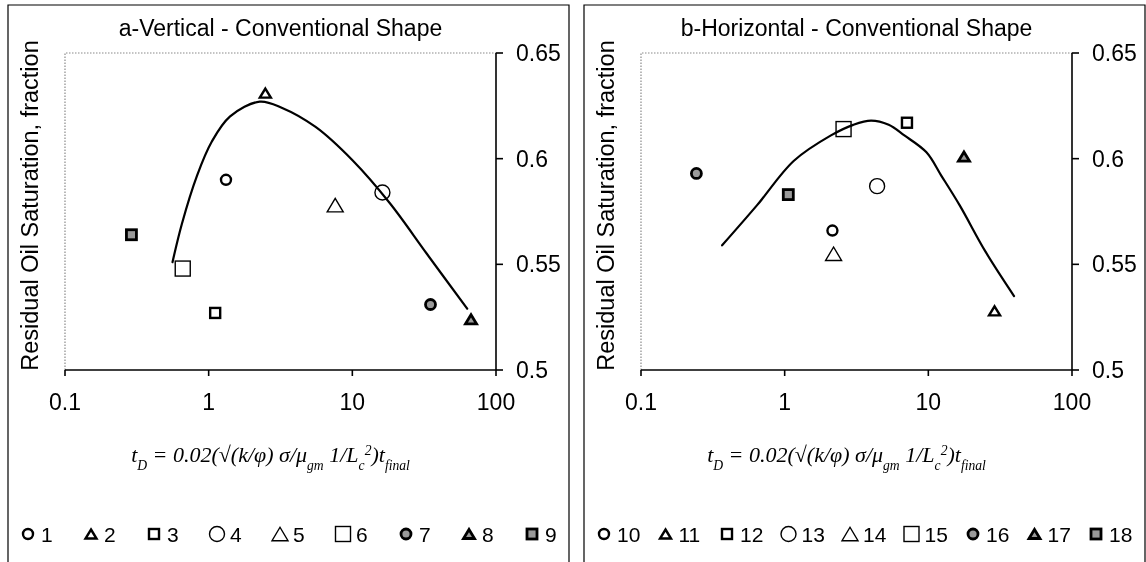 Image resolution: width=1146 pixels, height=562 pixels. I want to click on legend-label: 17, so click(1059, 534).